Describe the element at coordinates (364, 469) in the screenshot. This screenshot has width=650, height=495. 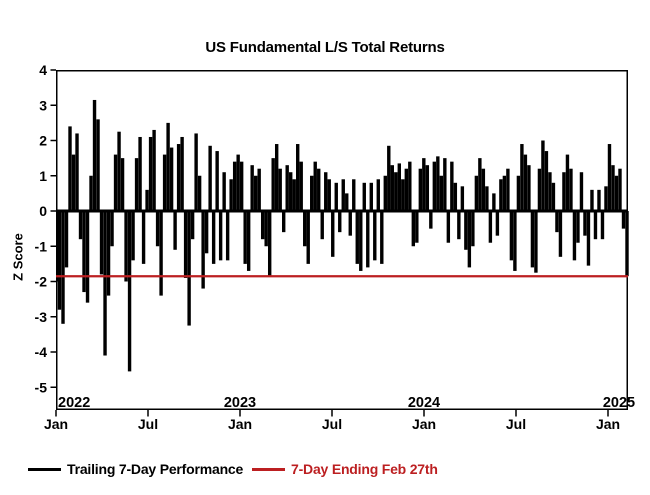
I see `legend-label-reference: 7-Day Ending Feb 27th` at that location.